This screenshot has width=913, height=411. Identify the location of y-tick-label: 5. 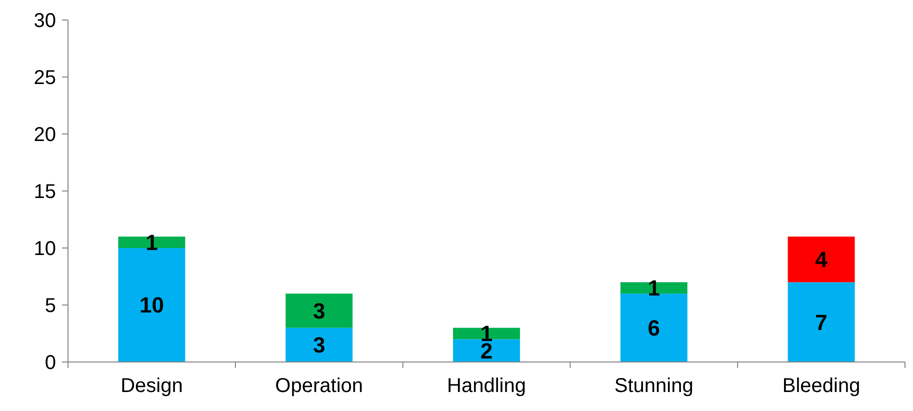
(50, 306).